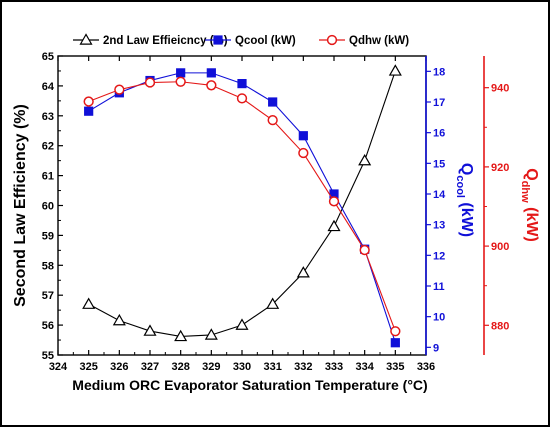  Describe the element at coordinates (525, 192) in the screenshot. I see `qdhw-axis-title-sub: dhw` at that location.